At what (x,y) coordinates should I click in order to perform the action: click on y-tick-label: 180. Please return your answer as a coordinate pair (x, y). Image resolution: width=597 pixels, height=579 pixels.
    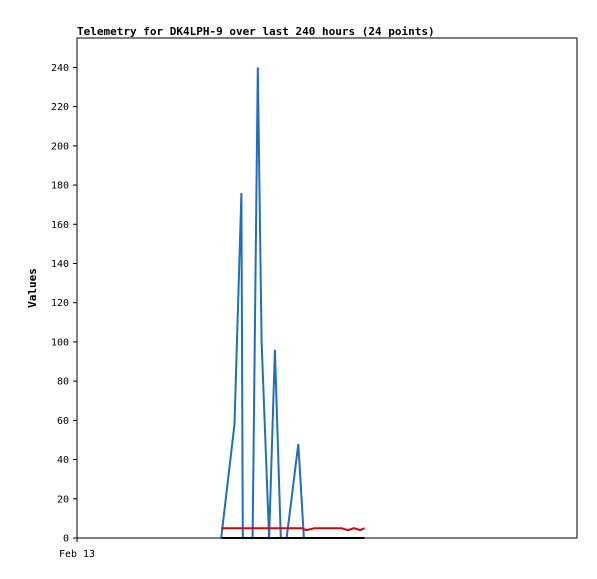
    Looking at the image, I should click on (60, 186).